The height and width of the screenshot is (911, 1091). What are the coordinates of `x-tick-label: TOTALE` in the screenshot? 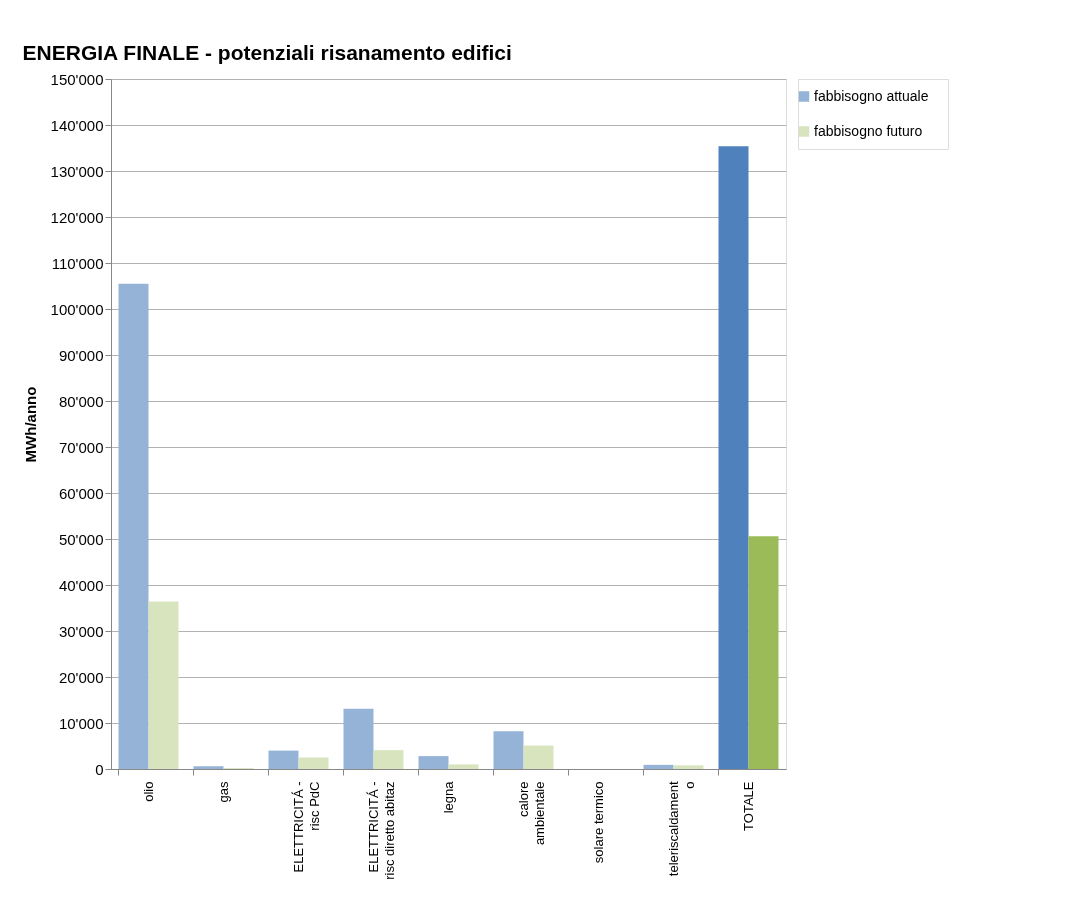 It's located at (748, 806).